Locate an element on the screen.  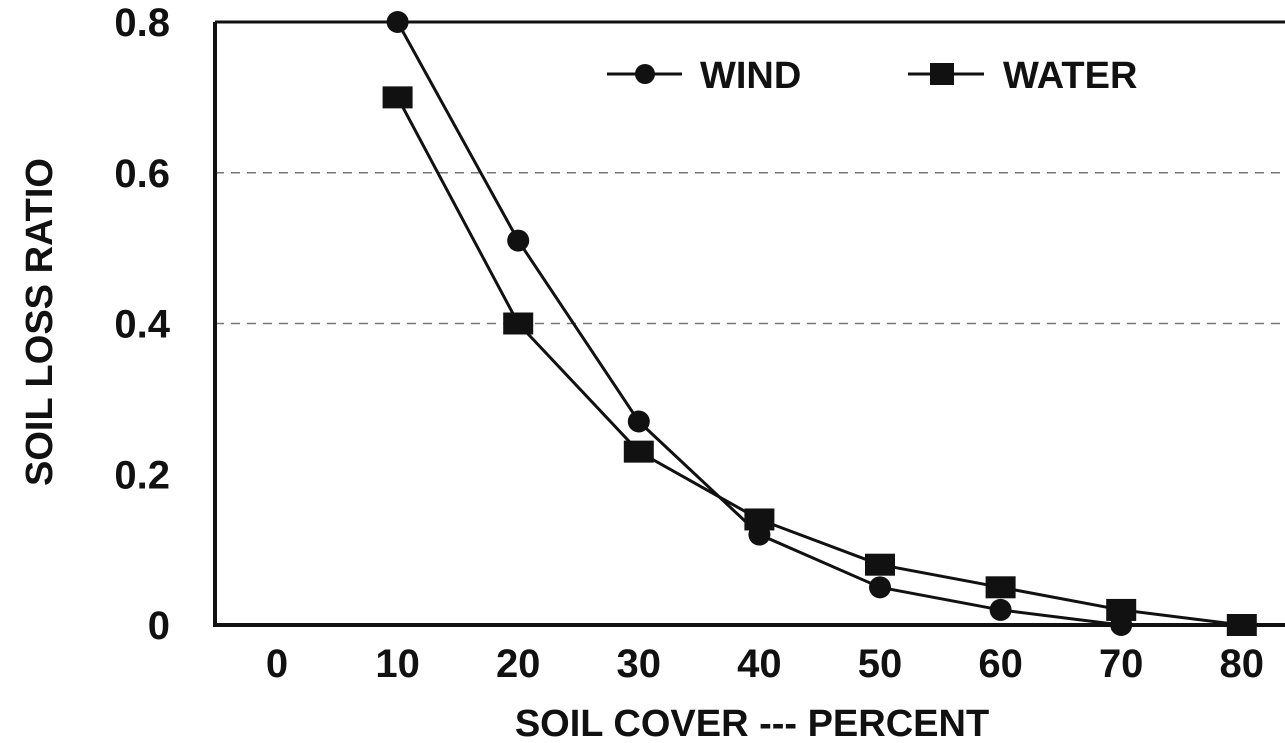
y-tick-label: 0.4 is located at coordinates (142, 325).